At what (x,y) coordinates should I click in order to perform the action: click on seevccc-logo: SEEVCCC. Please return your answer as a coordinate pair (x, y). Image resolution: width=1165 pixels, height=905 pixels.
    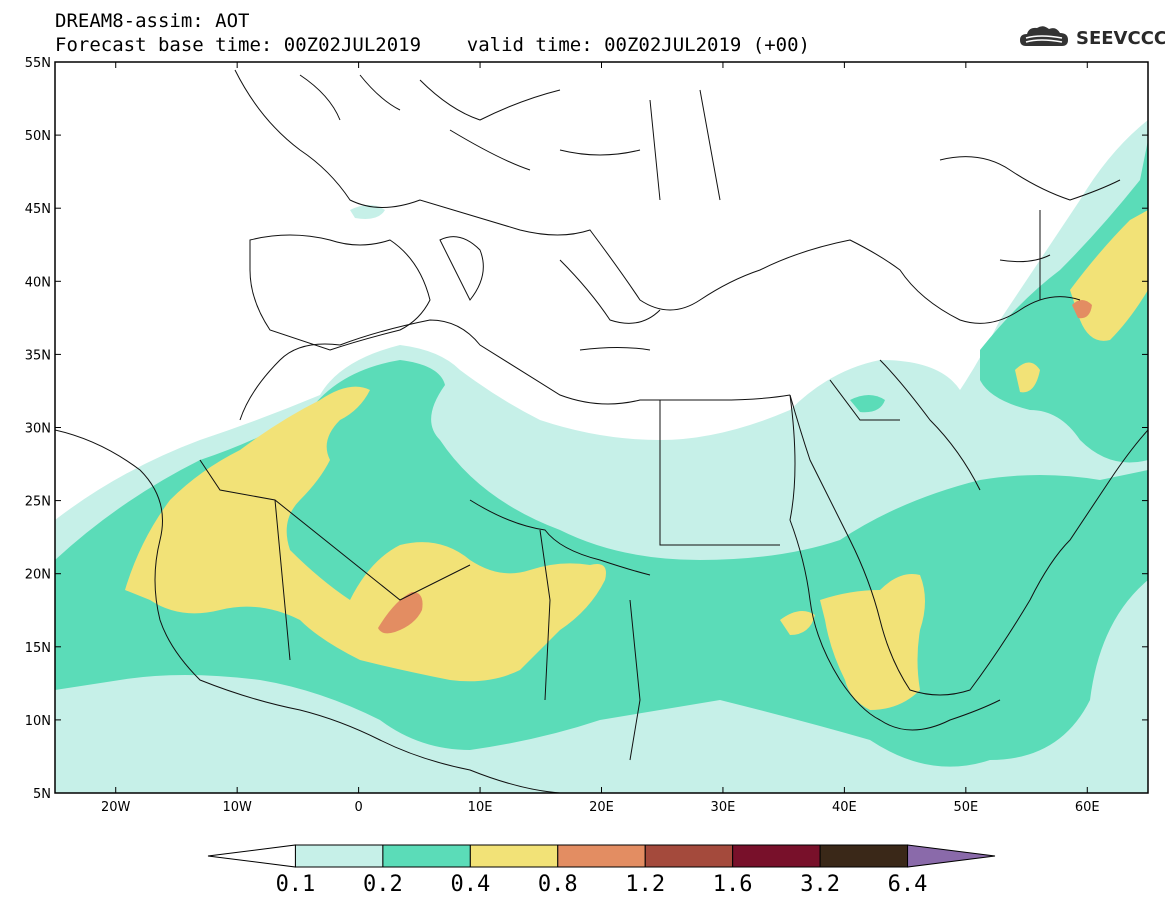
    Looking at the image, I should click on (1091, 38).